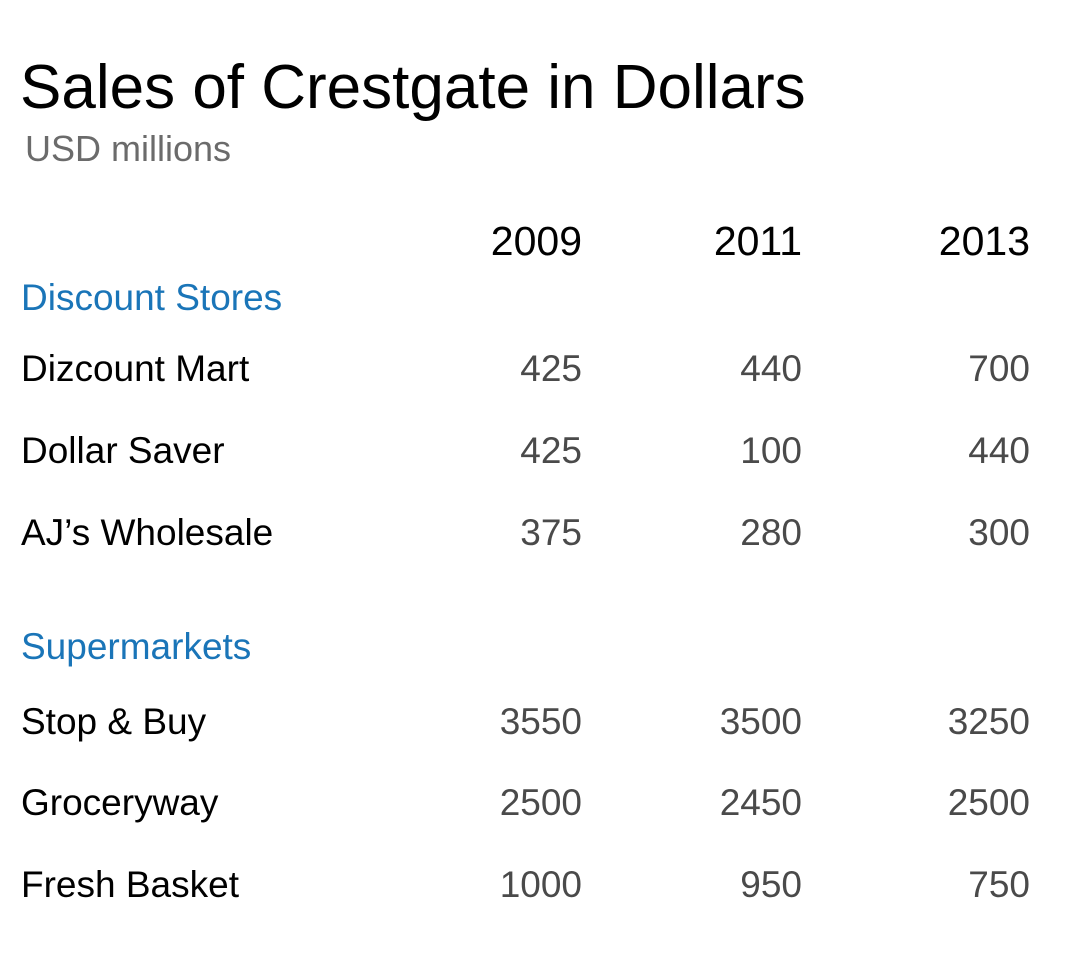  I want to click on table-subtitle: USD millions, so click(128, 148).